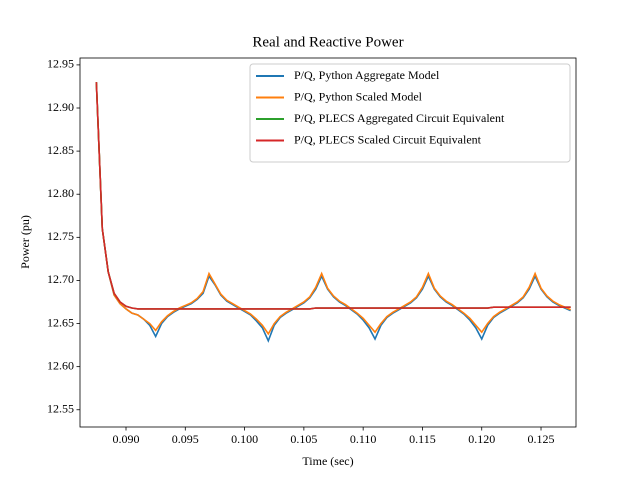 Image resolution: width=640 pixels, height=480 pixels. I want to click on x-tick-label: 0.120, so click(481, 439).